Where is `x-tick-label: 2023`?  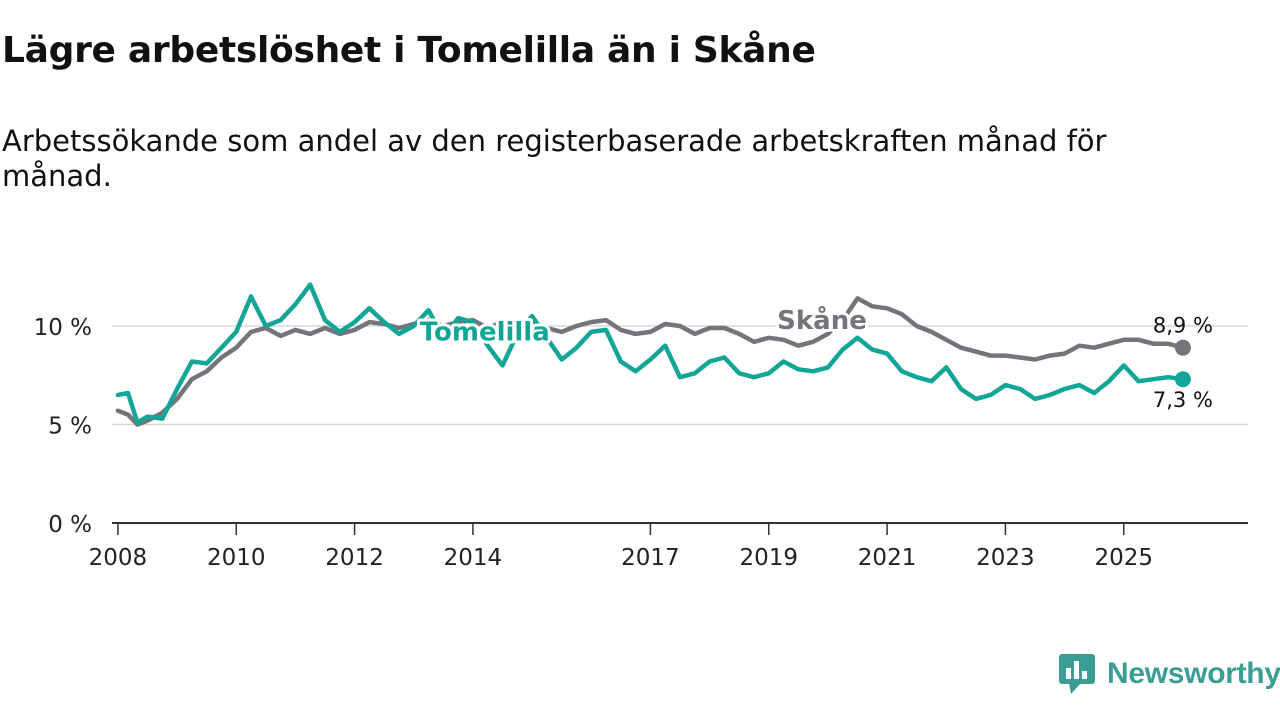 x-tick-label: 2023 is located at coordinates (1005, 558).